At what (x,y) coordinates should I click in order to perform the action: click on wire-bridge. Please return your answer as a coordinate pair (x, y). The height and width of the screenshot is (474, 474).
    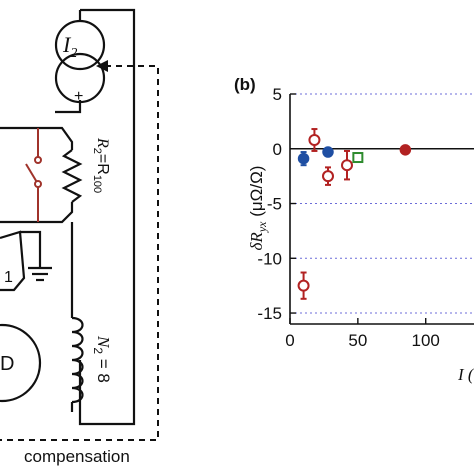
    Looking at the image, I should click on (37, 138).